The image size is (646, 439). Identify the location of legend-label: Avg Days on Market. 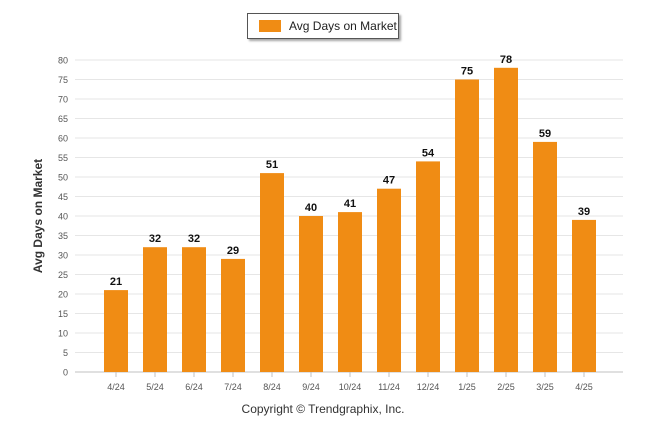
(343, 26).